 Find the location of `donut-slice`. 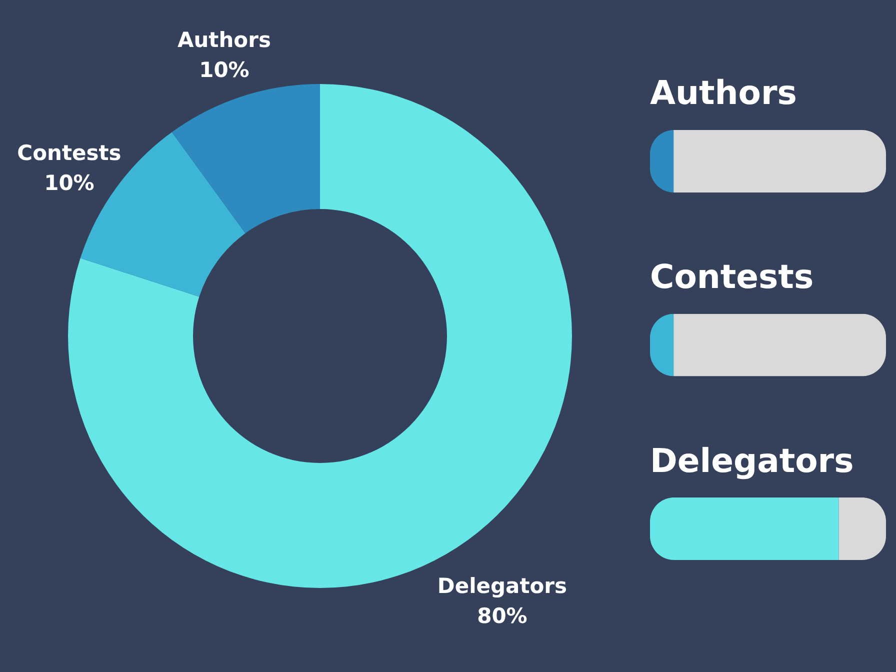

donut-slice is located at coordinates (246, 159).